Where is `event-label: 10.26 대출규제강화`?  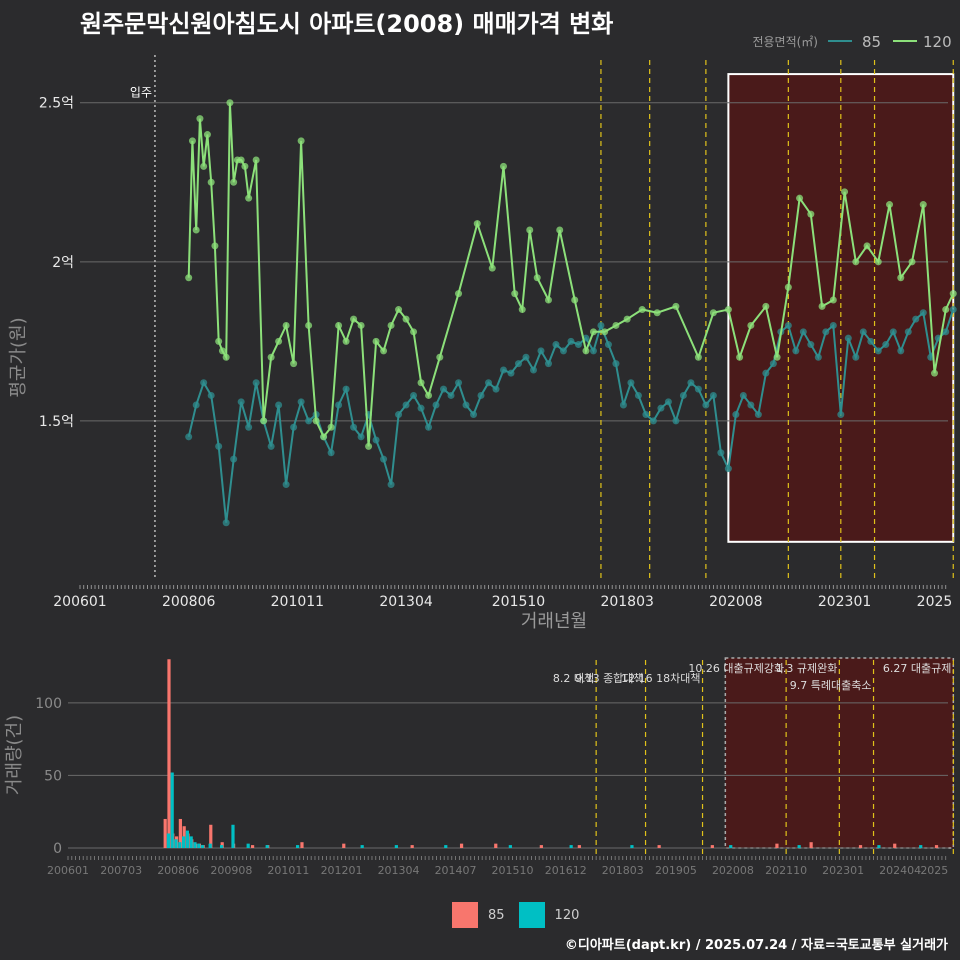 event-label: 10.26 대출규제강화 is located at coordinates (736, 668).